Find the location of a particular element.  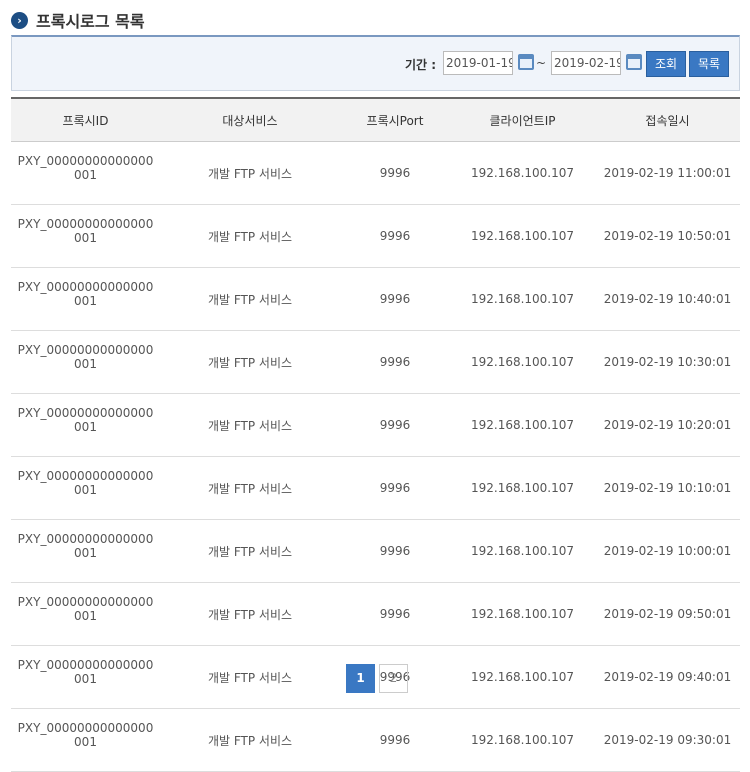

search-button: 조회 is located at coordinates (666, 64).